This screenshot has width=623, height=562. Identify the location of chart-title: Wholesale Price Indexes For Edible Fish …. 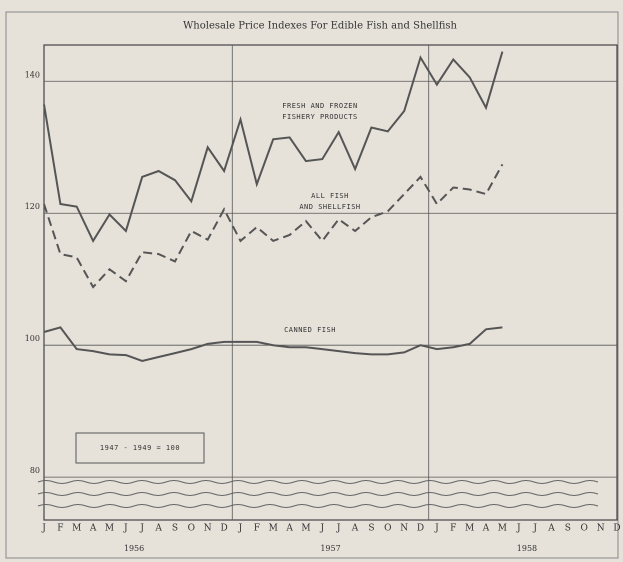
(320, 26).